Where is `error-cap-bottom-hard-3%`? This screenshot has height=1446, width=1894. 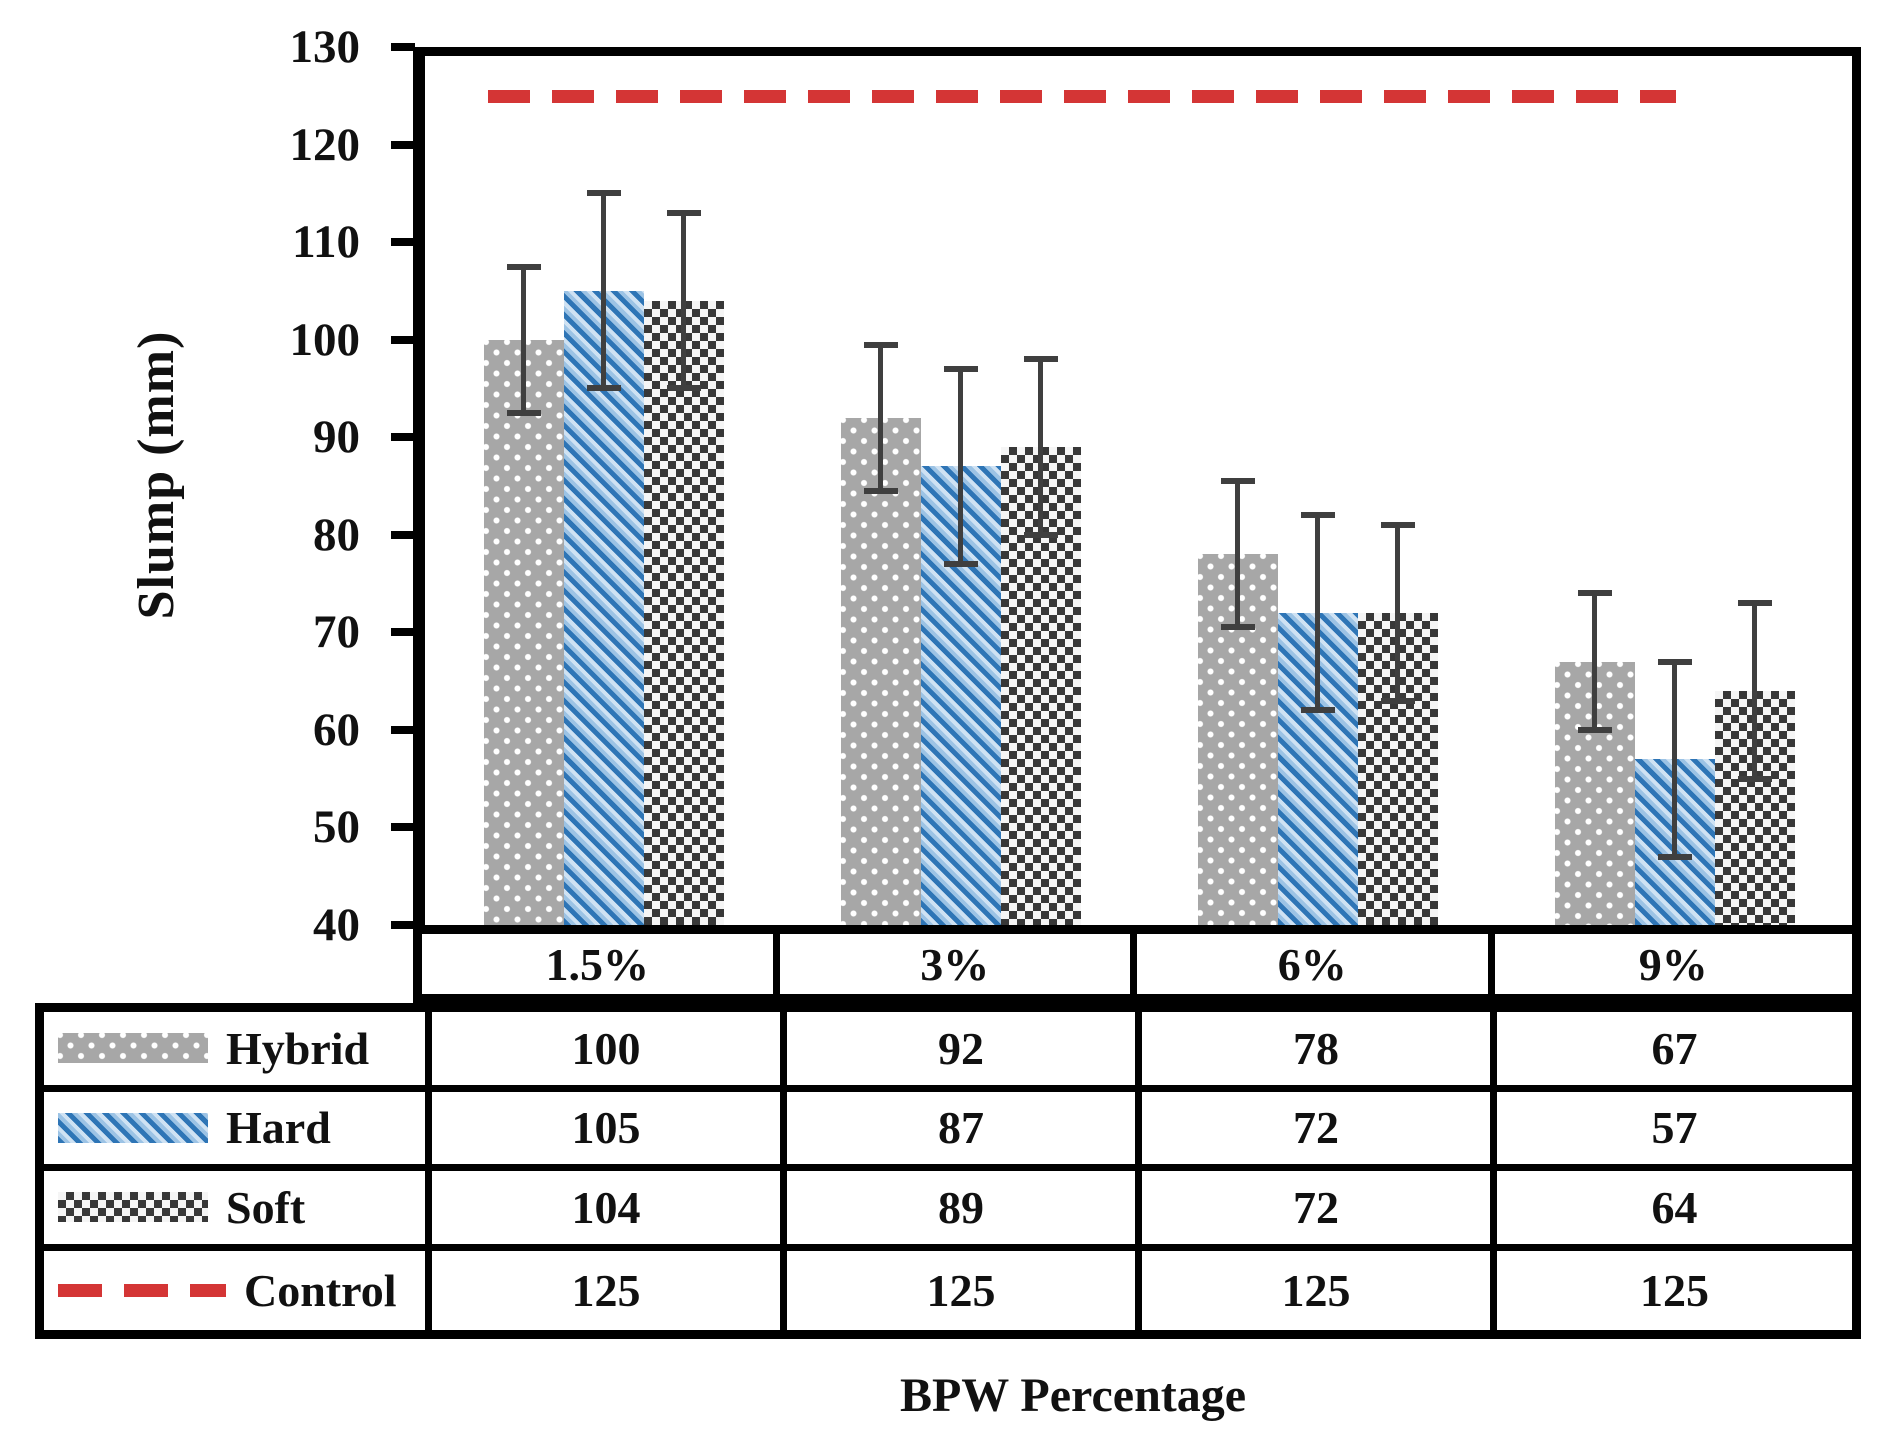
error-cap-bottom-hard-3% is located at coordinates (960, 564).